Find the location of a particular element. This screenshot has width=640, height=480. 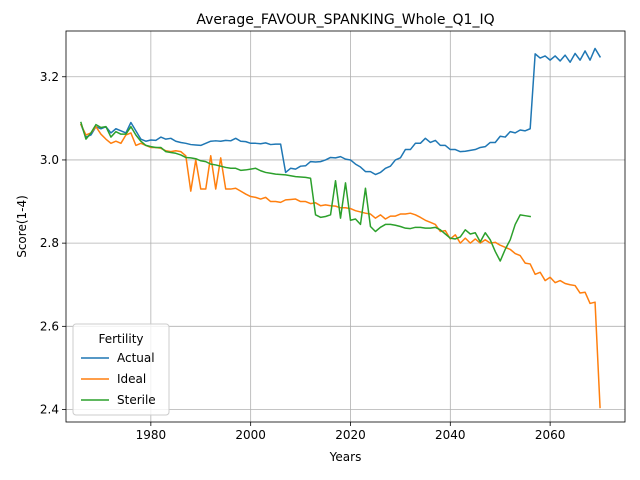

y-tick-label: 2.6 is located at coordinates (49, 326).